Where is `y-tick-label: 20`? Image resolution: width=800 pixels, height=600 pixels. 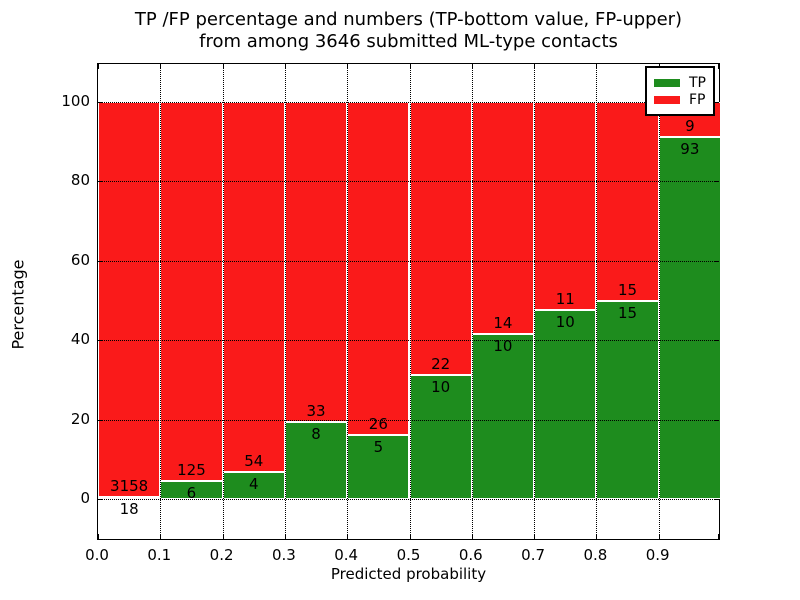
y-tick-label: 20 is located at coordinates (80, 418).